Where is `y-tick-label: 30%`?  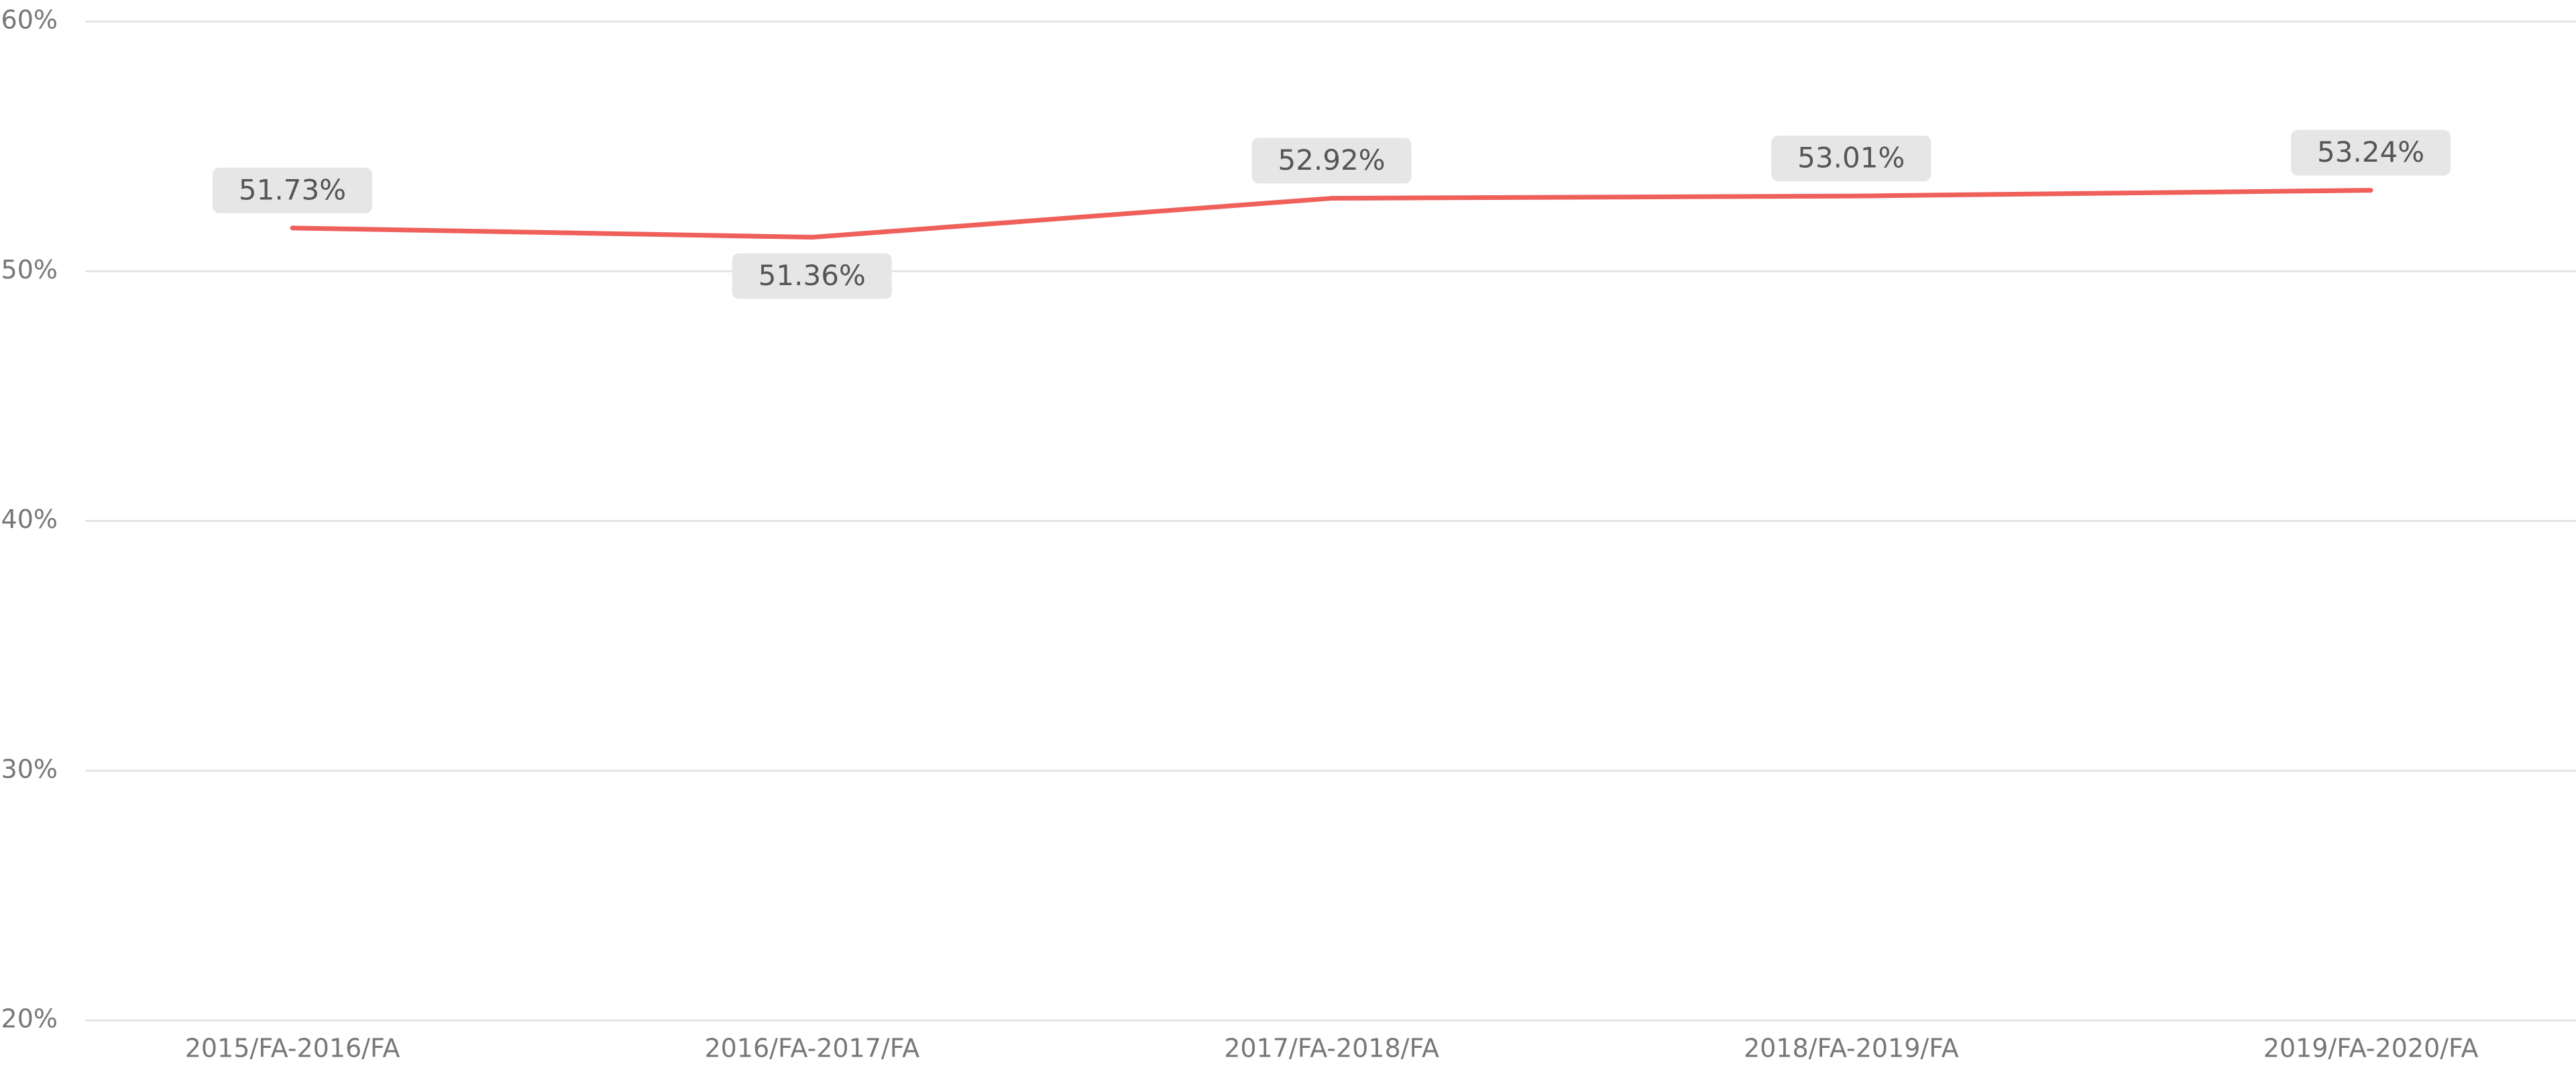
y-tick-label: 30% is located at coordinates (29, 769).